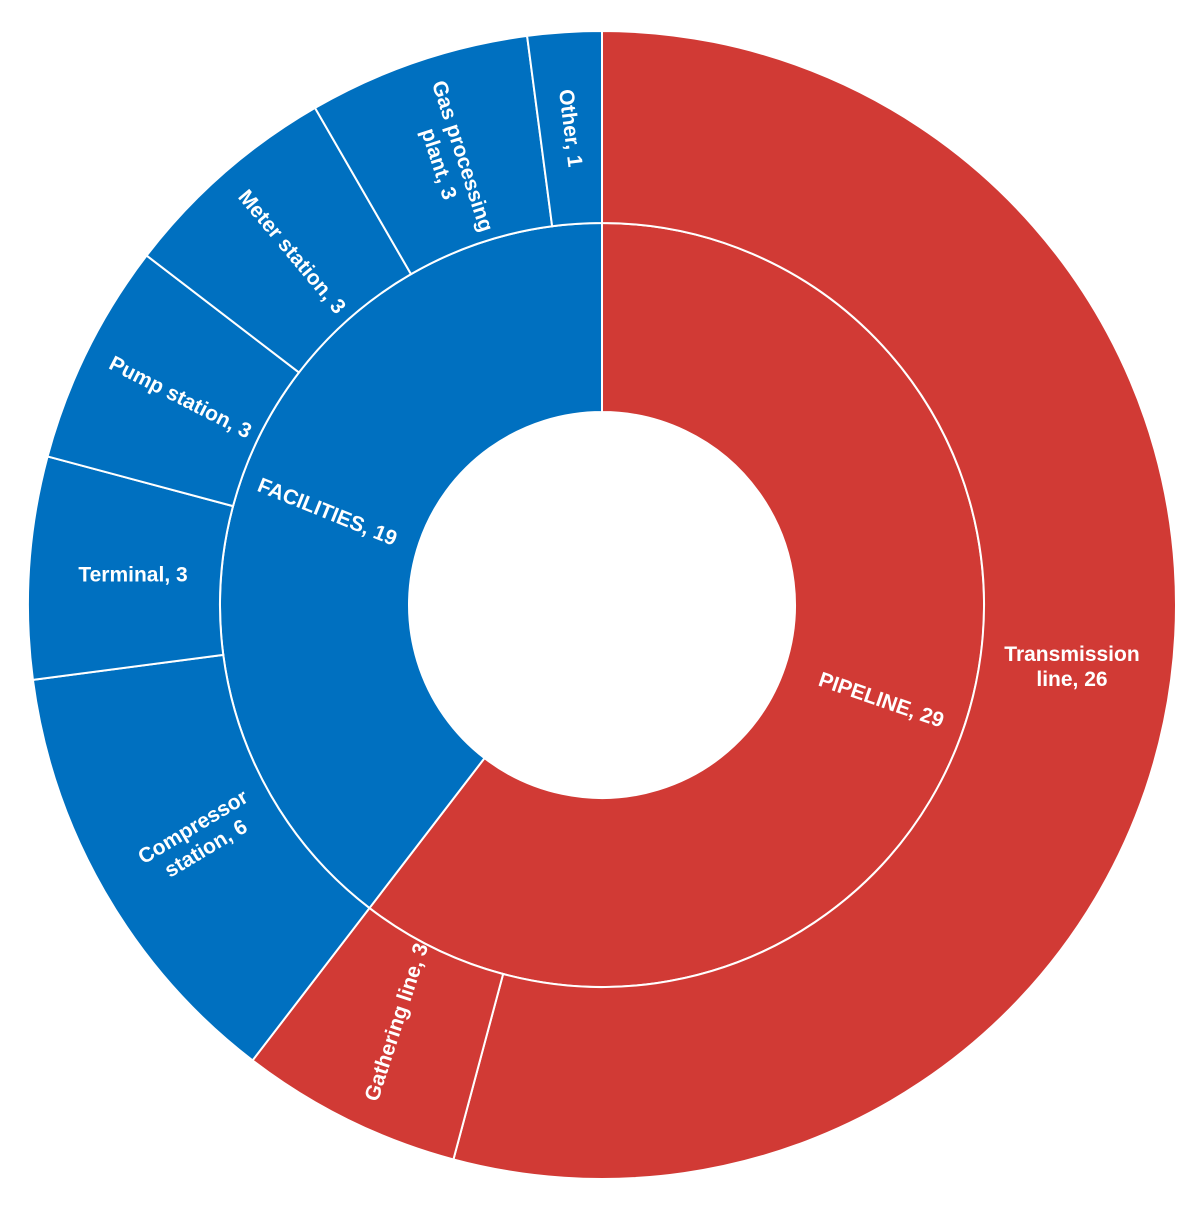  Describe the element at coordinates (564, 128) in the screenshot. I see `outer-segment-other` at that location.